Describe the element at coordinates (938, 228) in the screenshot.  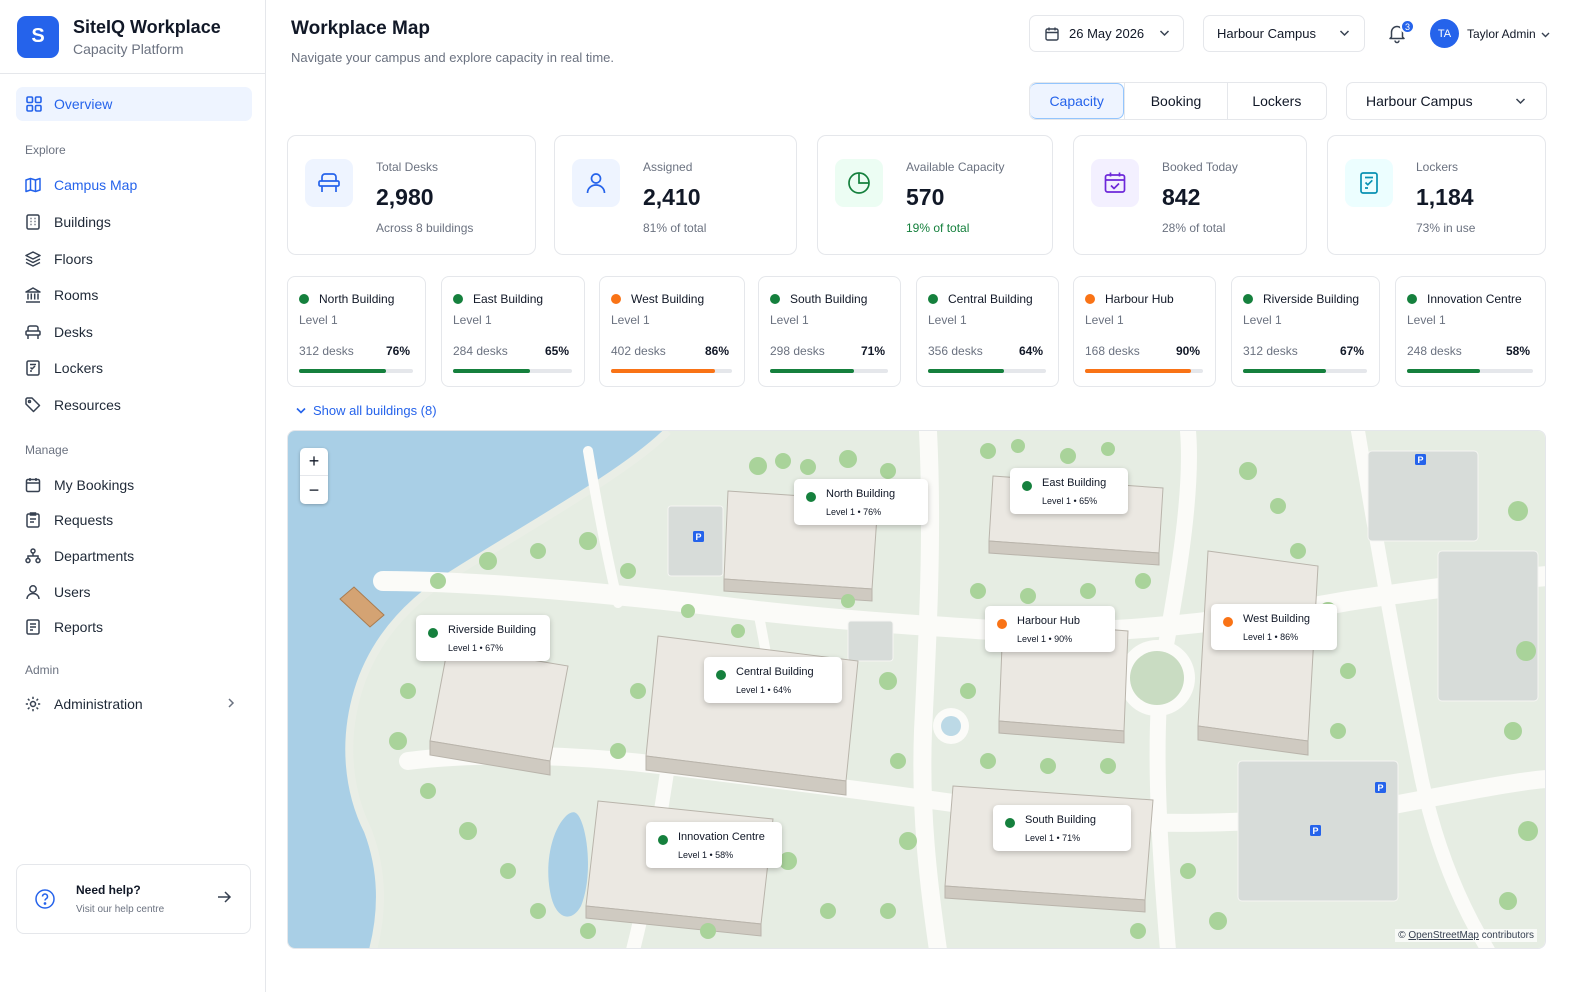
I see `stat-note: 19% of total` at that location.